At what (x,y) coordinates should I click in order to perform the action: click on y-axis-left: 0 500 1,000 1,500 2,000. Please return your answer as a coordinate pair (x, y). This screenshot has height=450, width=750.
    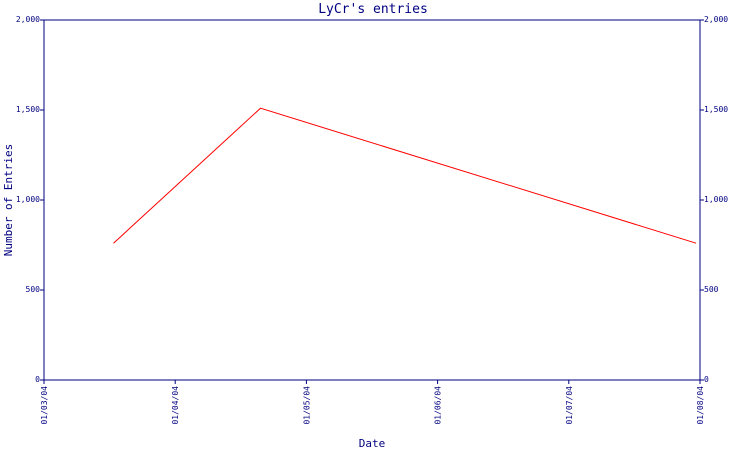
    Looking at the image, I should click on (30, 199).